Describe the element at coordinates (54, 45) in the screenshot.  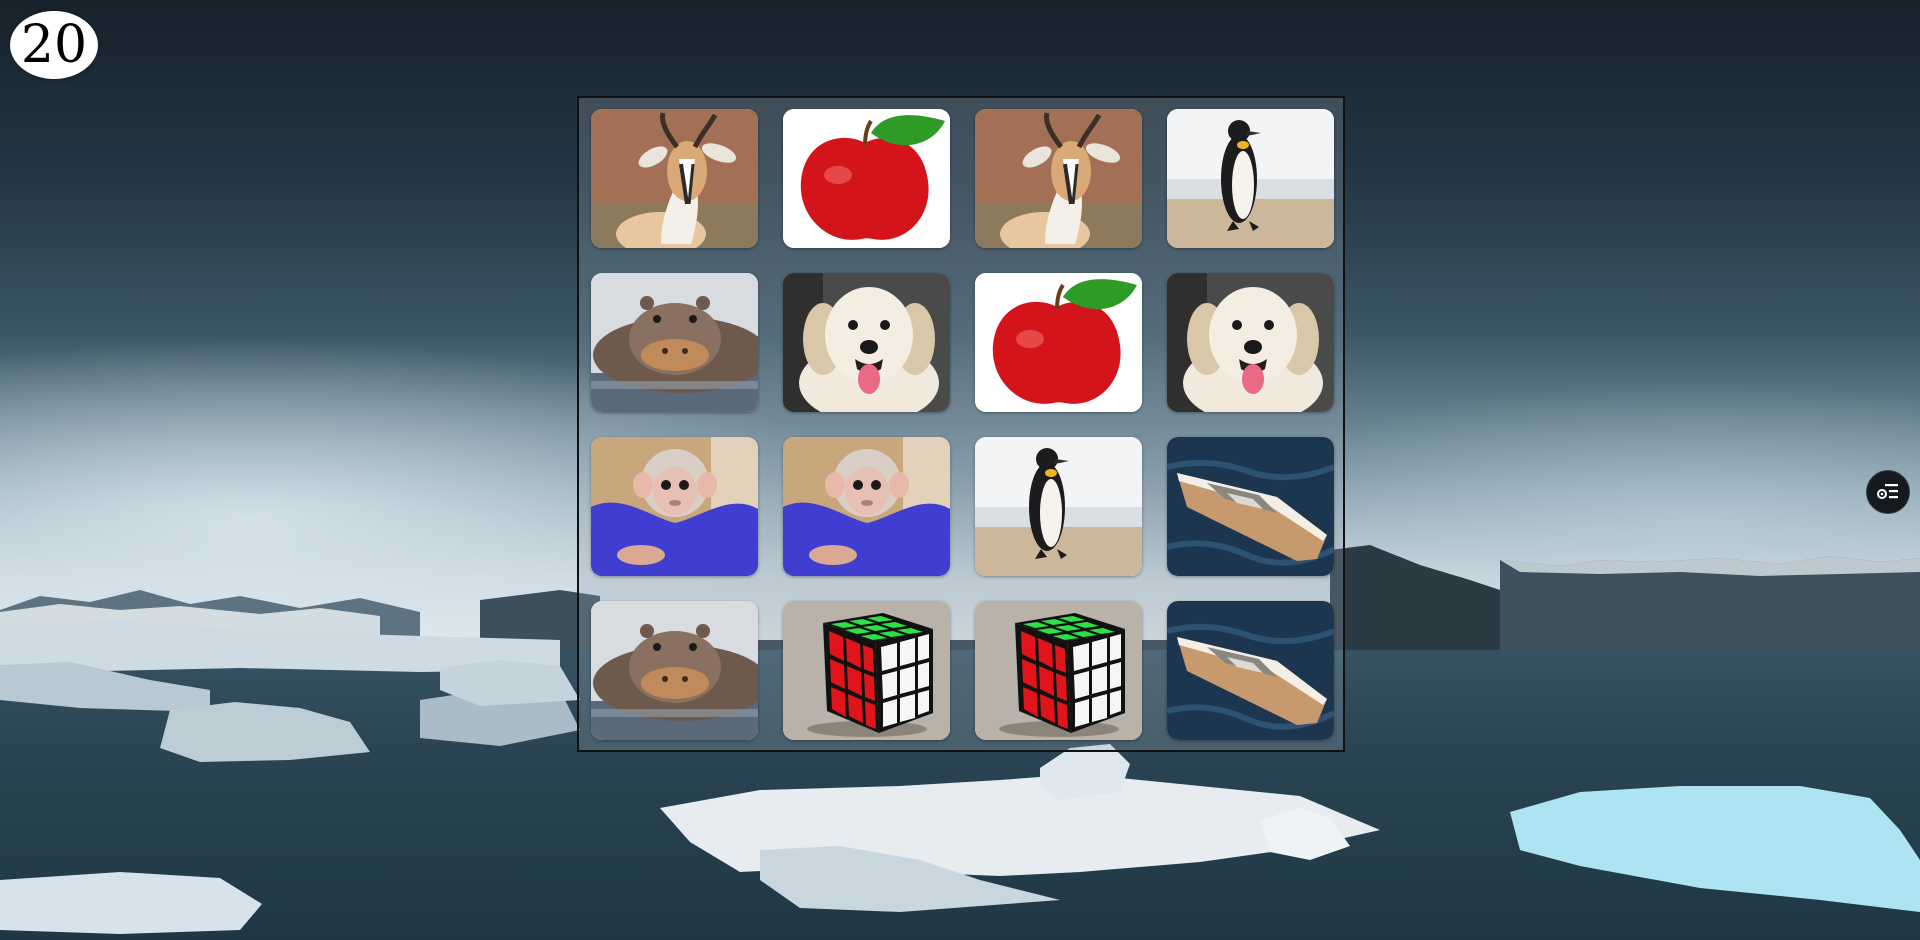
I see `score-counter: 20` at that location.